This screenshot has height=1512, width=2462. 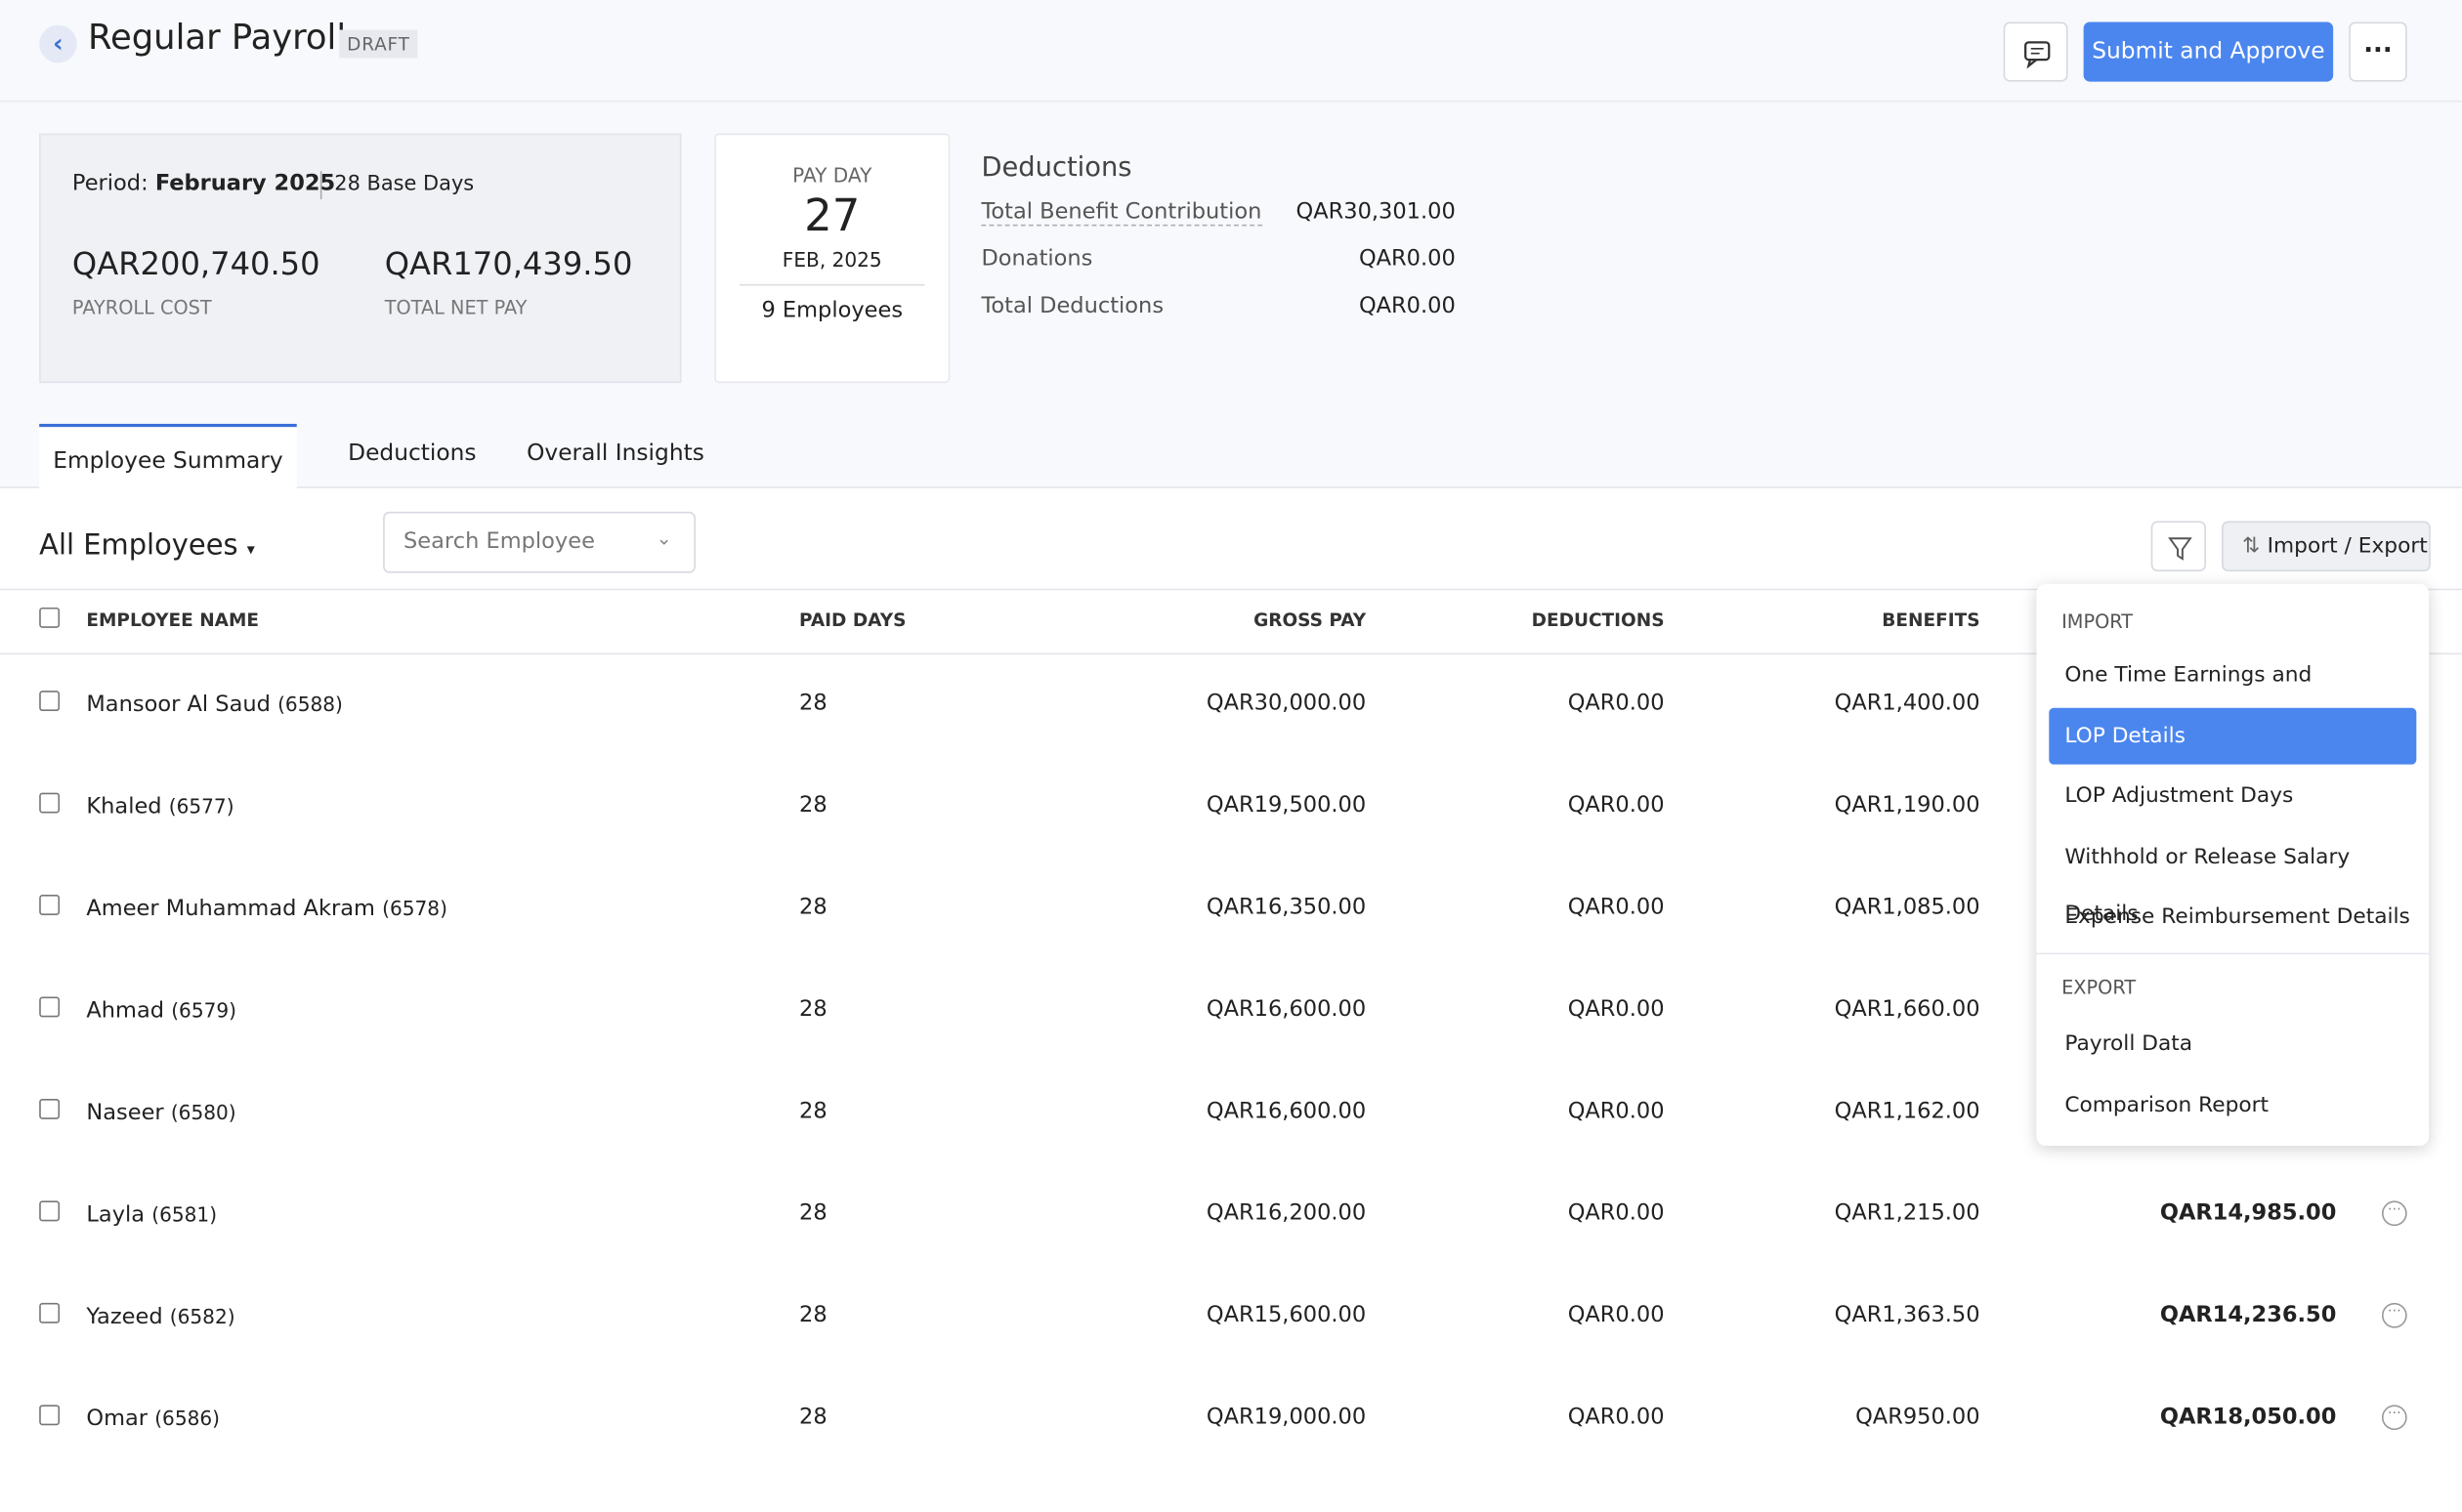 What do you see at coordinates (116, 1215) in the screenshot?
I see `employee-name: Layla` at bounding box center [116, 1215].